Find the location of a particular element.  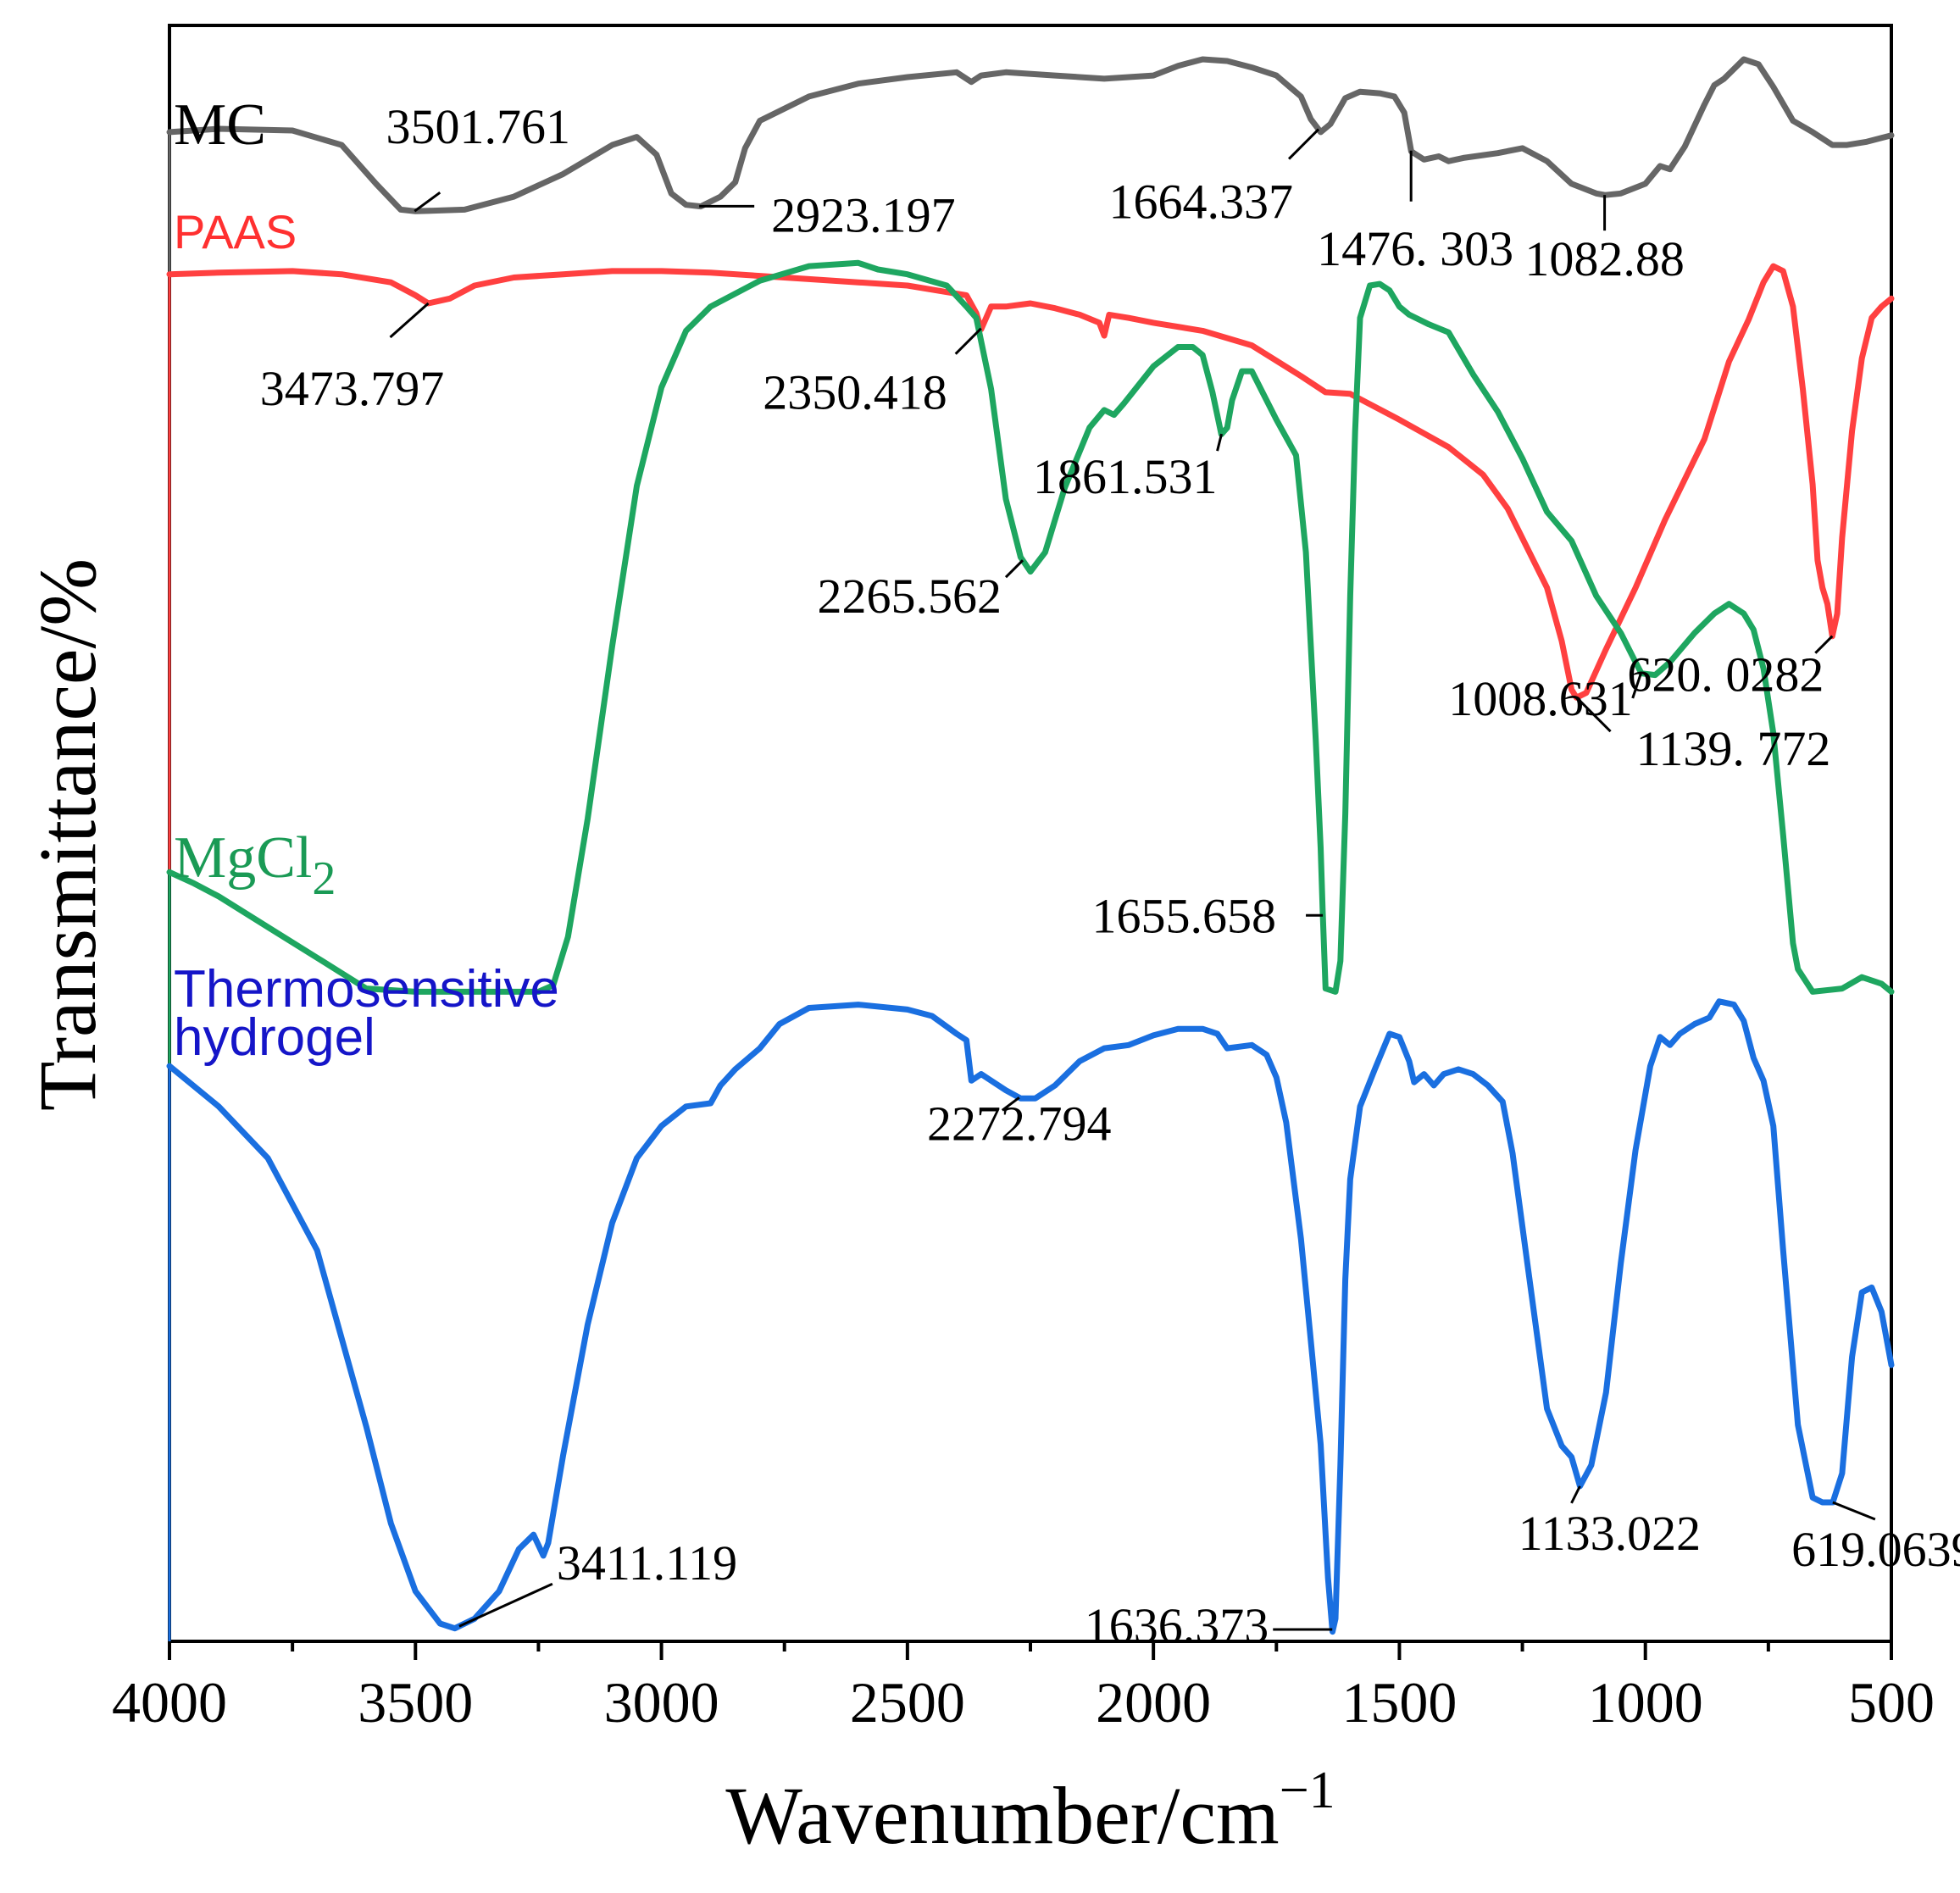

series-line-mc is located at coordinates (1030, 135).